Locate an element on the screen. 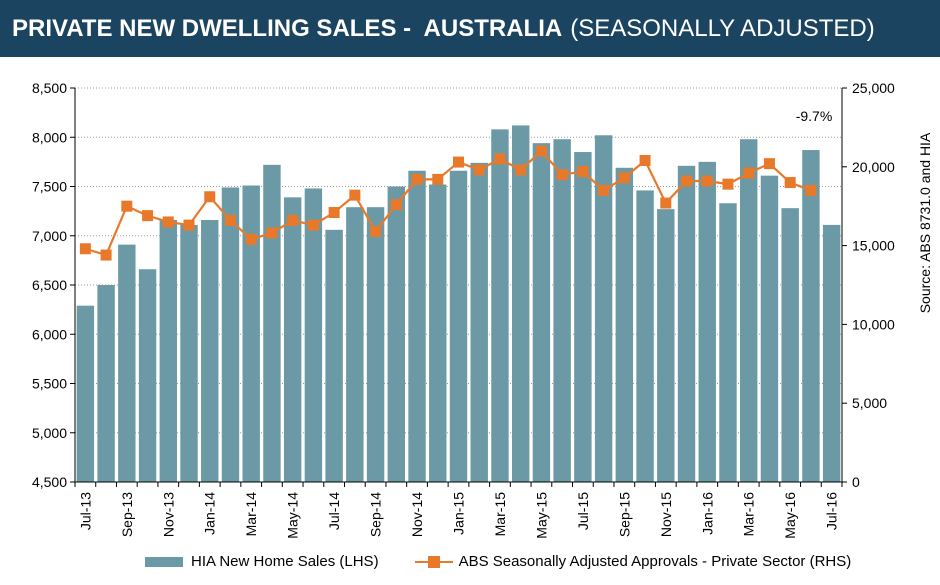 The height and width of the screenshot is (585, 940). x-tick-label: Jul-16 is located at coordinates (832, 511).